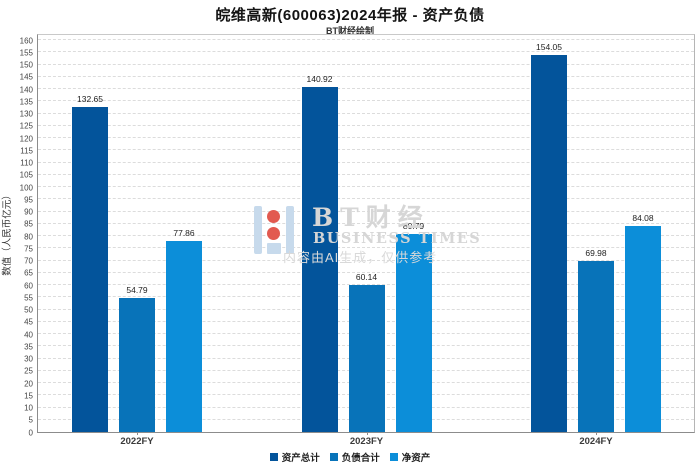 Image resolution: width=700 pixels, height=467 pixels. I want to click on y-tick-label: 135, so click(26, 102).